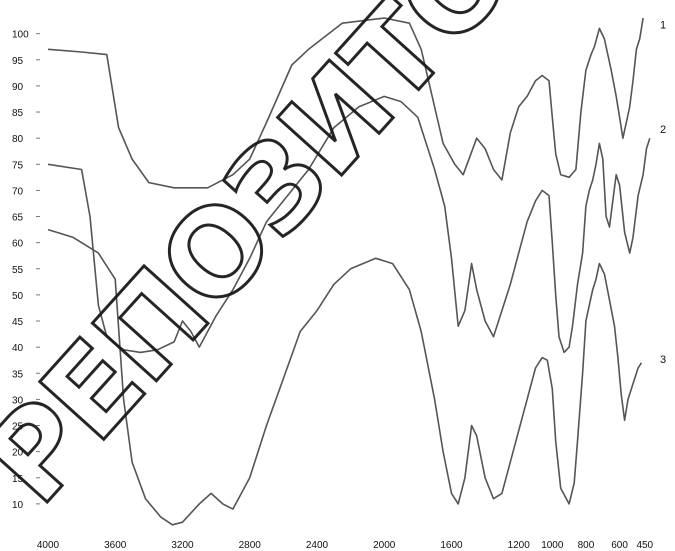 The image size is (675, 551). Describe the element at coordinates (663, 25) in the screenshot. I see `series-label-1: 1` at that location.